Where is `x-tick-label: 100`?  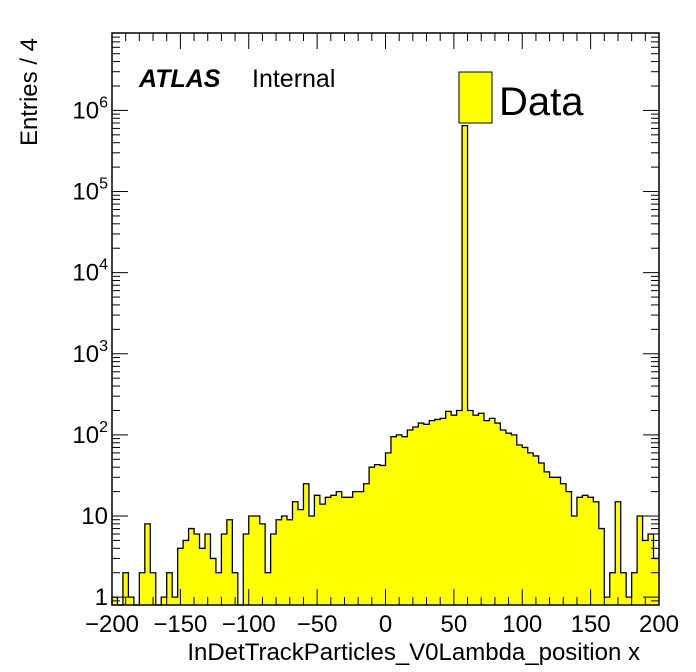 x-tick-label: 100 is located at coordinates (522, 624).